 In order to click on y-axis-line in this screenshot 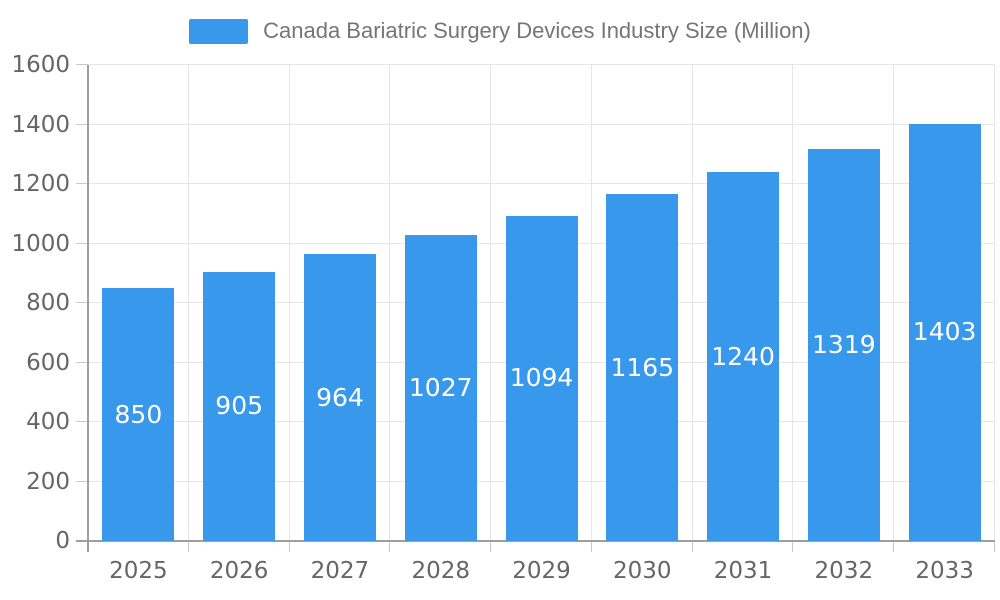, I will do `click(88, 308)`.